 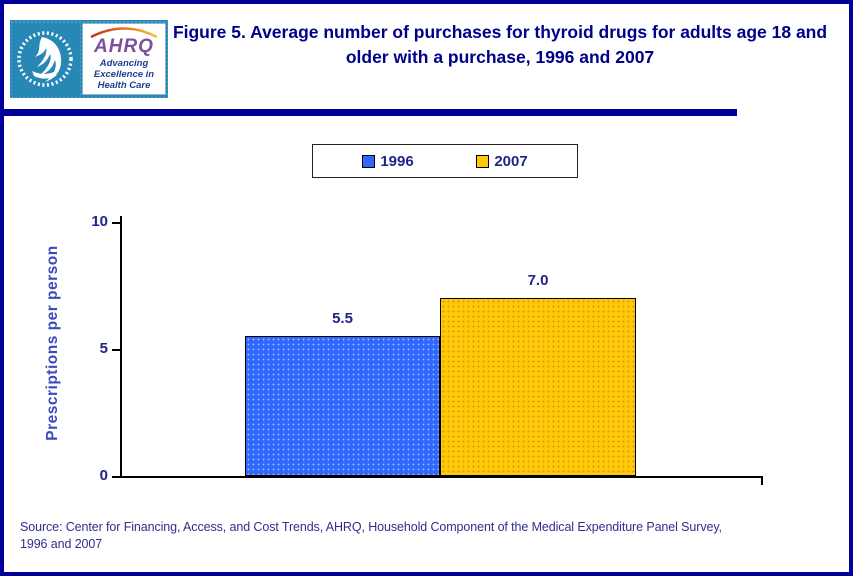 I want to click on chart-legend: 1996 2007, so click(x=445, y=161).